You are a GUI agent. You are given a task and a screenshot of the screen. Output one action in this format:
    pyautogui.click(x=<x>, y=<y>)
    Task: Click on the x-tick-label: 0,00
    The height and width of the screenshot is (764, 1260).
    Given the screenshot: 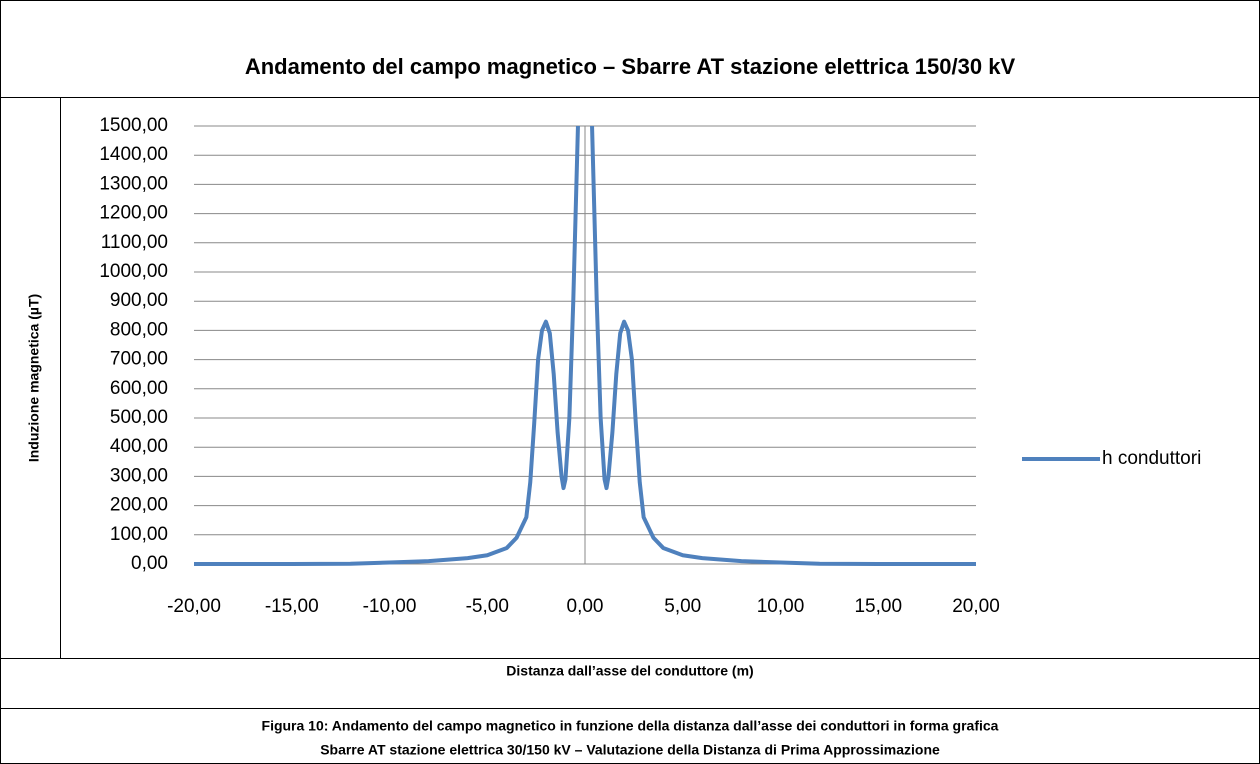 What is the action you would take?
    pyautogui.click(x=585, y=606)
    